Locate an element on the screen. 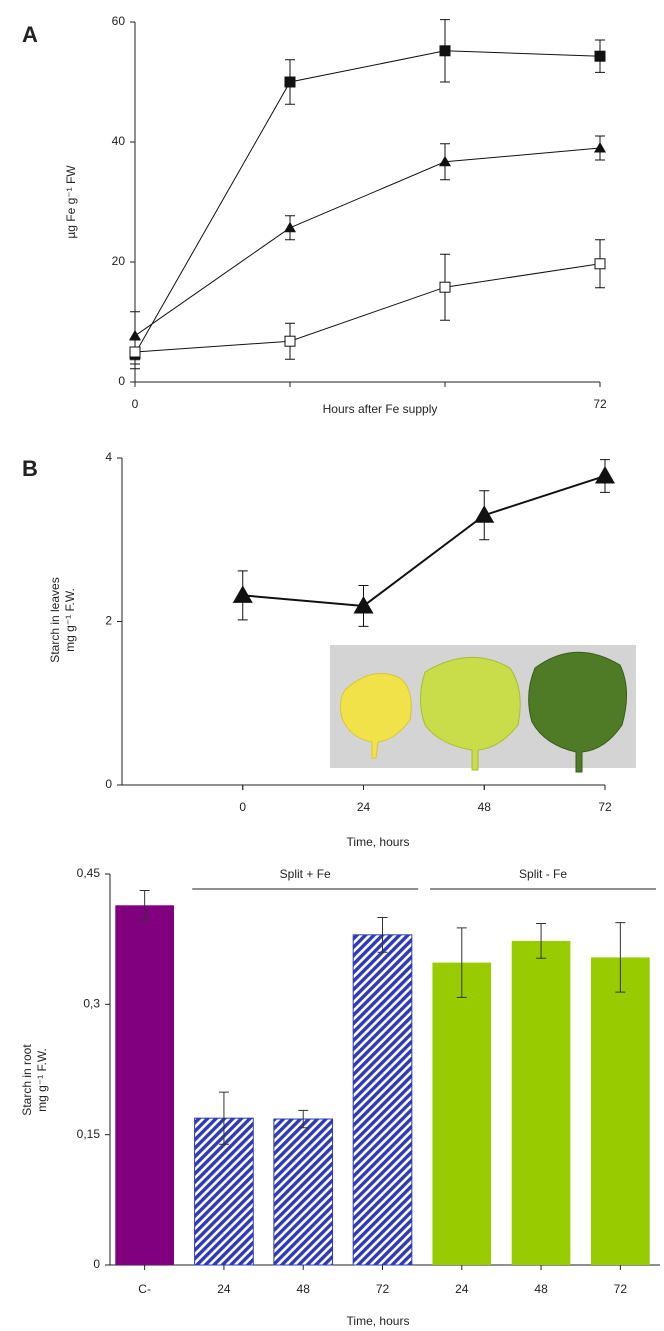 This screenshot has height=1331, width=664. y-tick-label: 4 is located at coordinates (108, 457).